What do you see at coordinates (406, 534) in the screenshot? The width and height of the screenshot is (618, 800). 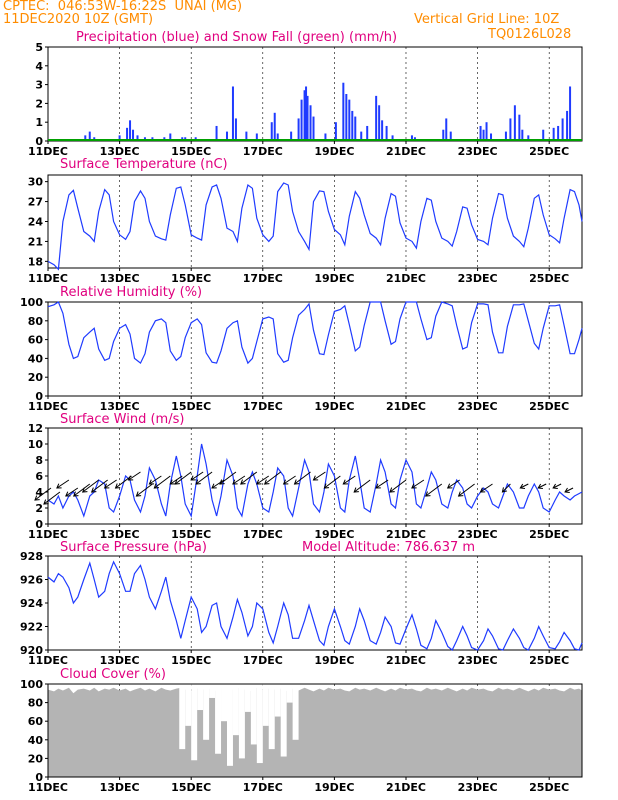 I see `wind-xtick-label: 21DEC` at bounding box center [406, 534].